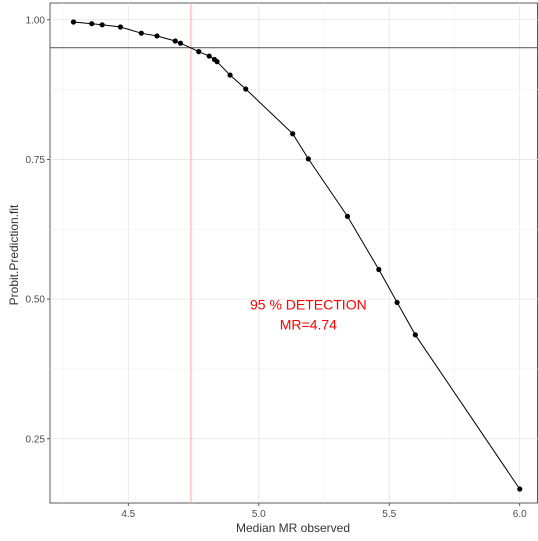  I want to click on y-axis-ticks: 0.25 0.50 0.75 1.00, so click(38, 230).